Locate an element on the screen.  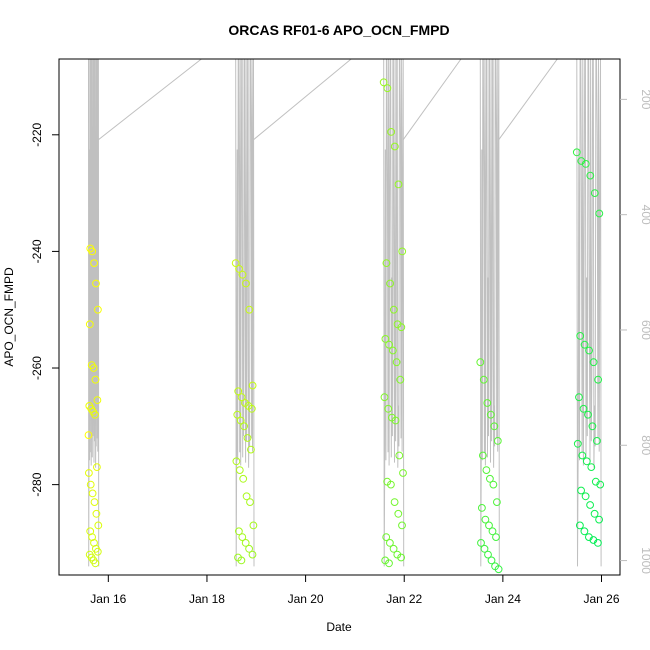
y-axis-label: APO_OCN_FMPD is located at coordinates (9, 317).